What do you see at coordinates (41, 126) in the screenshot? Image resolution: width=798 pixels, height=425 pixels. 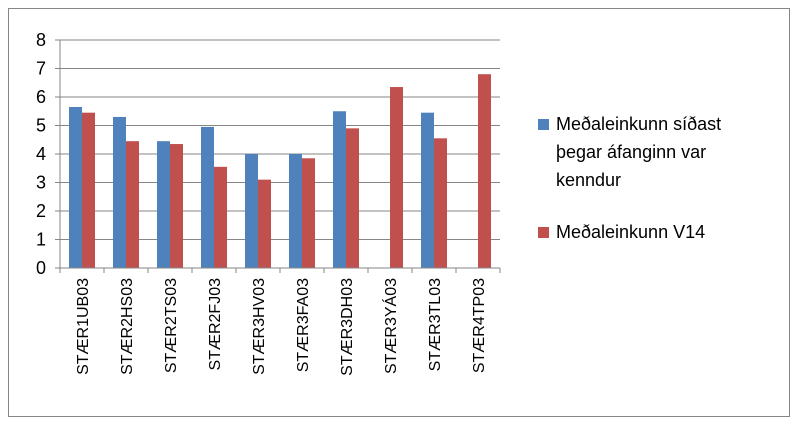 I see `y-tick-label: 5` at bounding box center [41, 126].